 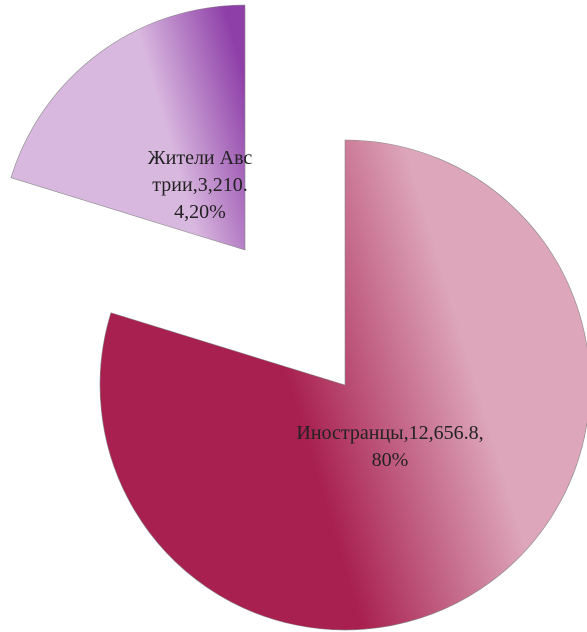 What do you see at coordinates (390, 446) in the screenshot?
I see `data-label: Иностранцы,12,656.8,80%` at bounding box center [390, 446].